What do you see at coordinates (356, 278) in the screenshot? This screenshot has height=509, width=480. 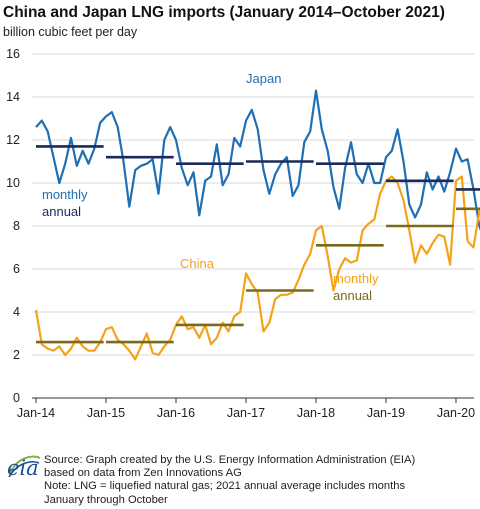 I see `china-monthly-label: monthly` at bounding box center [356, 278].